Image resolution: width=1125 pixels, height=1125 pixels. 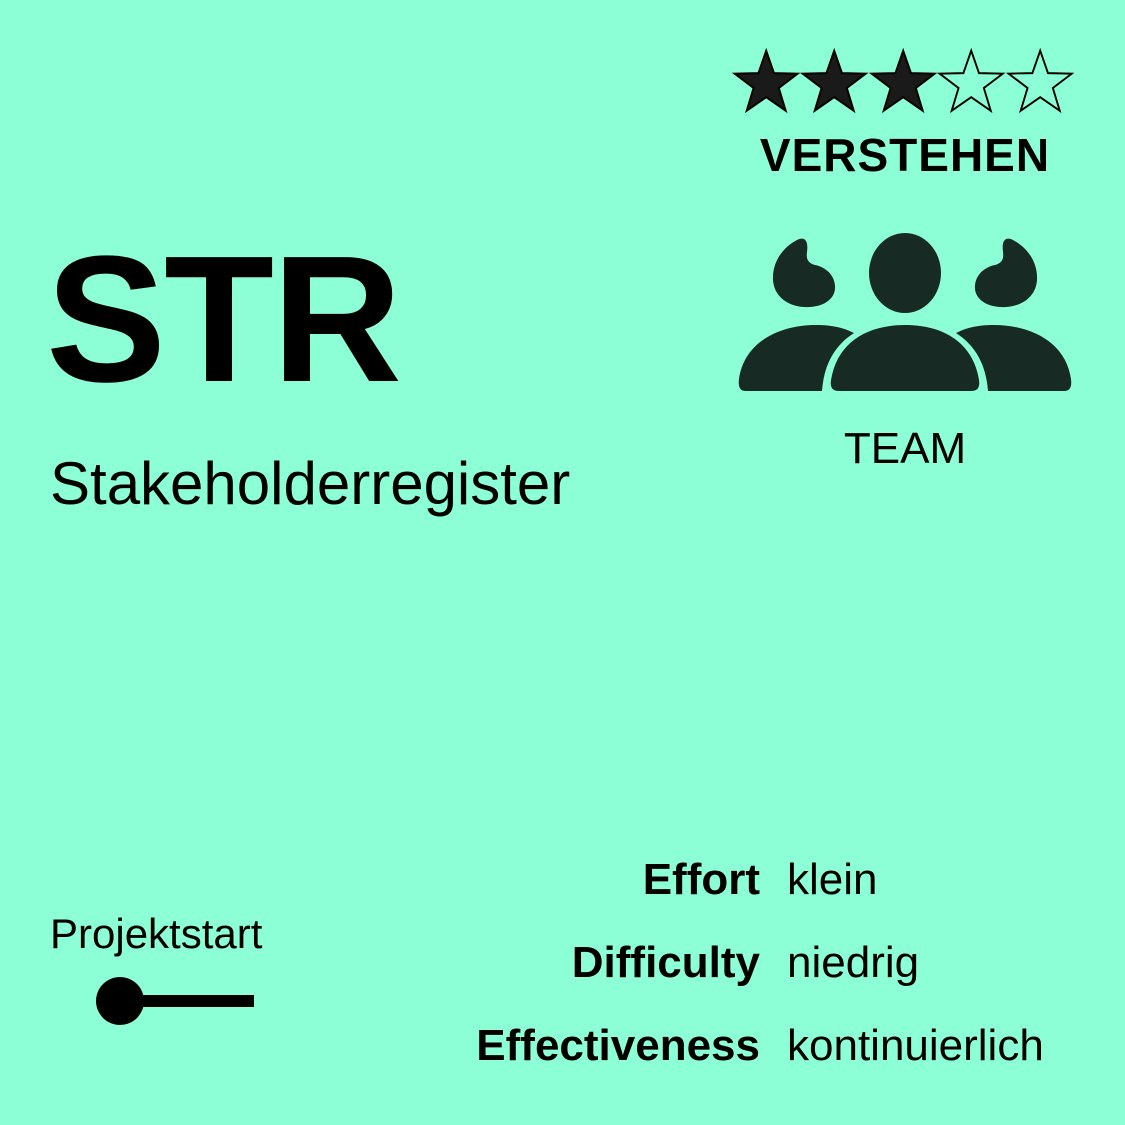 I want to click on metric-row-effectiveness: Effectiveness kontinuierlich, so click(x=740, y=1051).